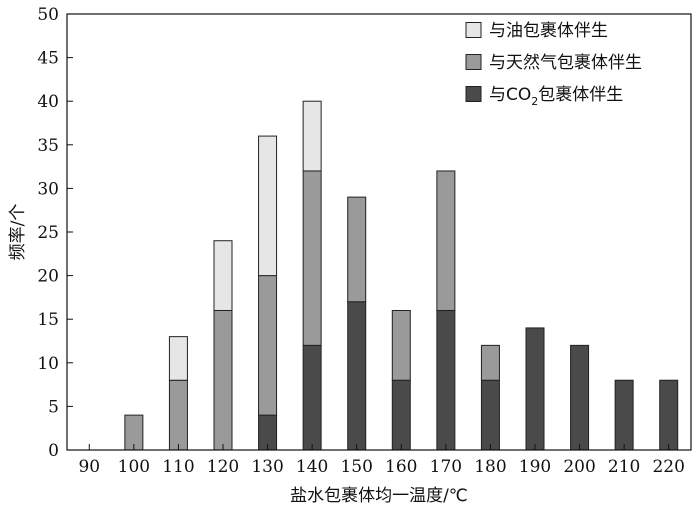 This screenshot has height=509, width=700. I want to click on y-tick-label: 50, so click(48, 15).